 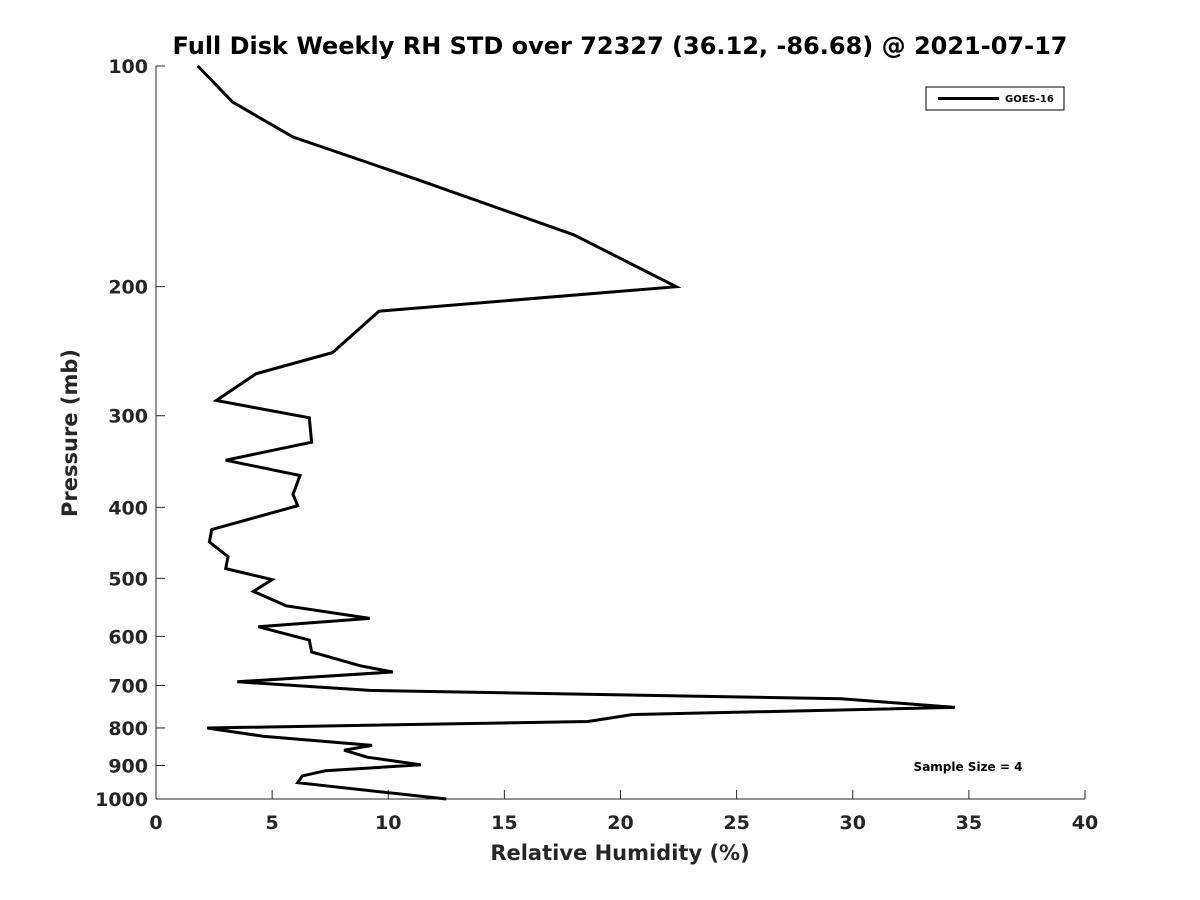 What do you see at coordinates (128, 508) in the screenshot?
I see `y-tick-label: 400` at bounding box center [128, 508].